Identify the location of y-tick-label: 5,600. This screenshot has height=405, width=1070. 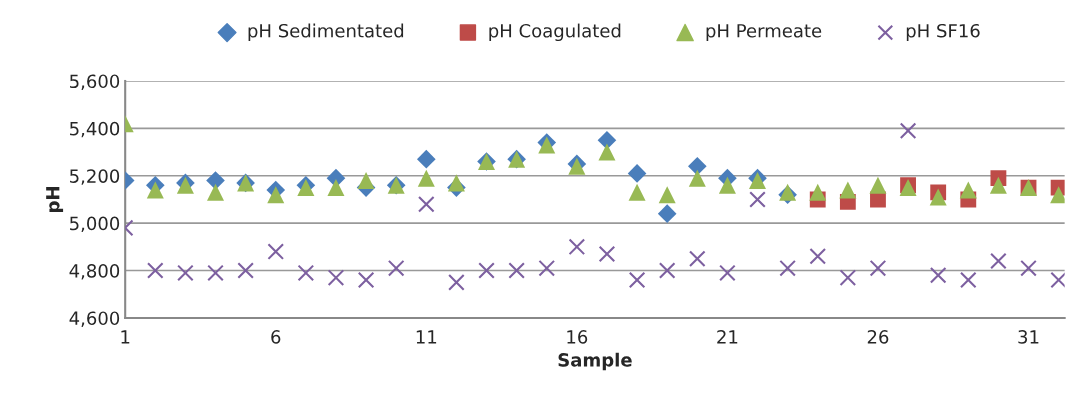
(95, 82).